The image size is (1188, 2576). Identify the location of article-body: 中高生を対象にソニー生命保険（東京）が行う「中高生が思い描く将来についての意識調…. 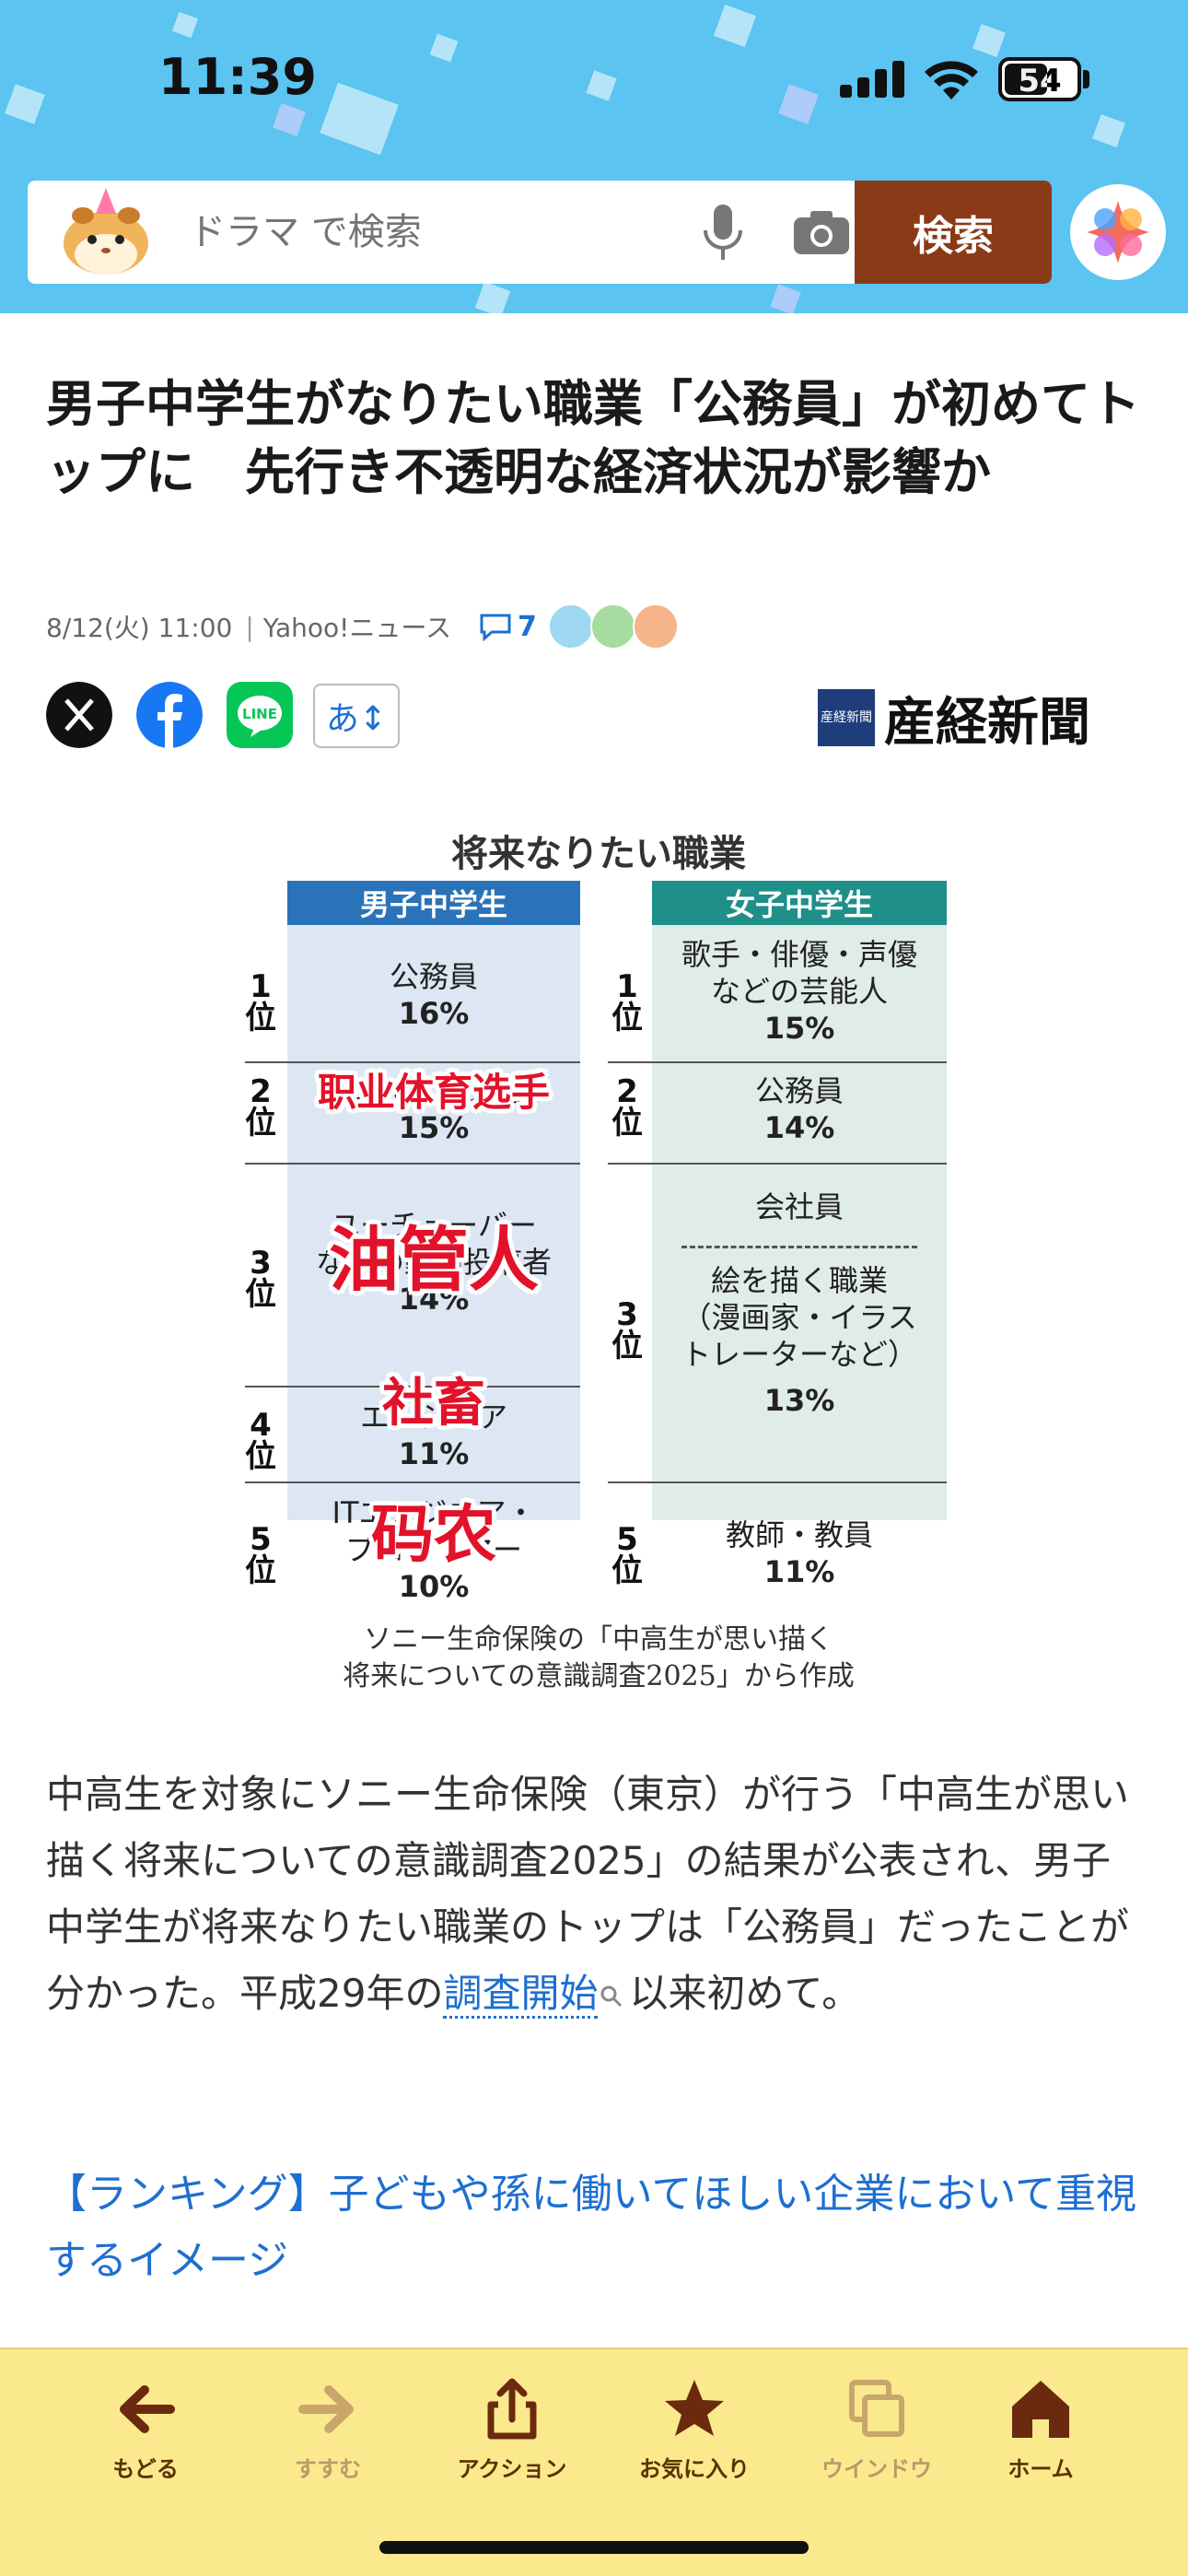
(594, 1894).